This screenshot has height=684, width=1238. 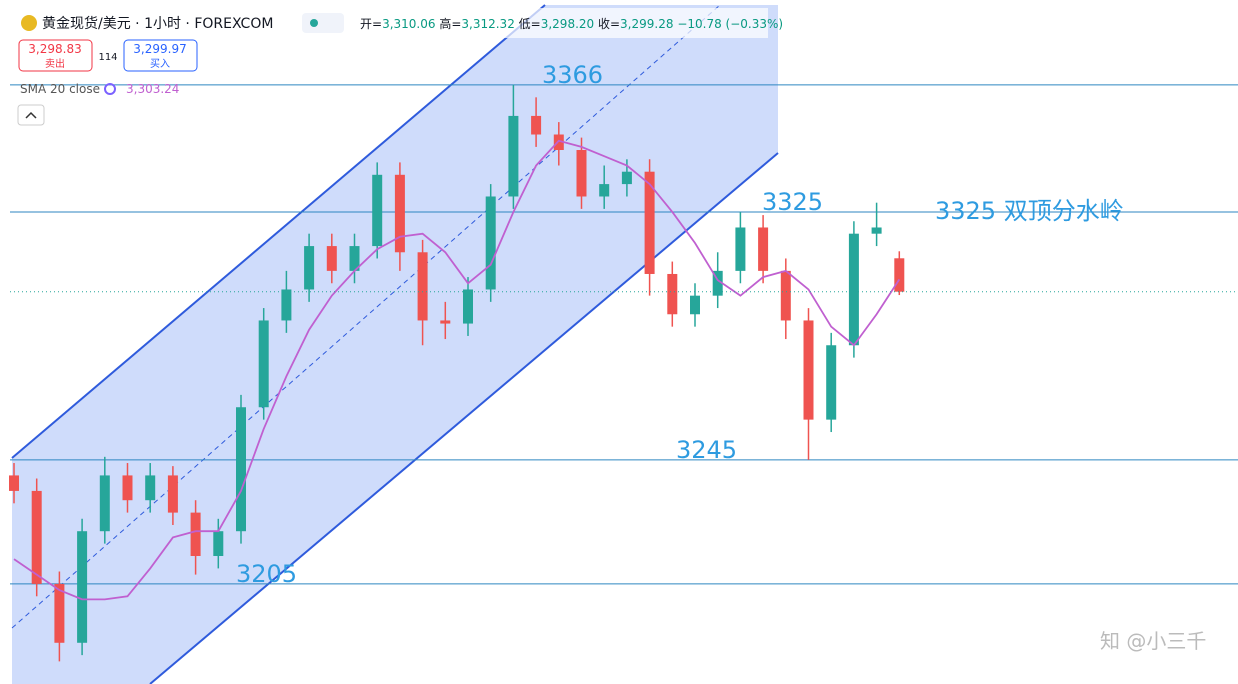 What do you see at coordinates (157, 23) in the screenshot?
I see `symbol: 黄金现货/美元 · 1小时 · FOREXCOM` at bounding box center [157, 23].